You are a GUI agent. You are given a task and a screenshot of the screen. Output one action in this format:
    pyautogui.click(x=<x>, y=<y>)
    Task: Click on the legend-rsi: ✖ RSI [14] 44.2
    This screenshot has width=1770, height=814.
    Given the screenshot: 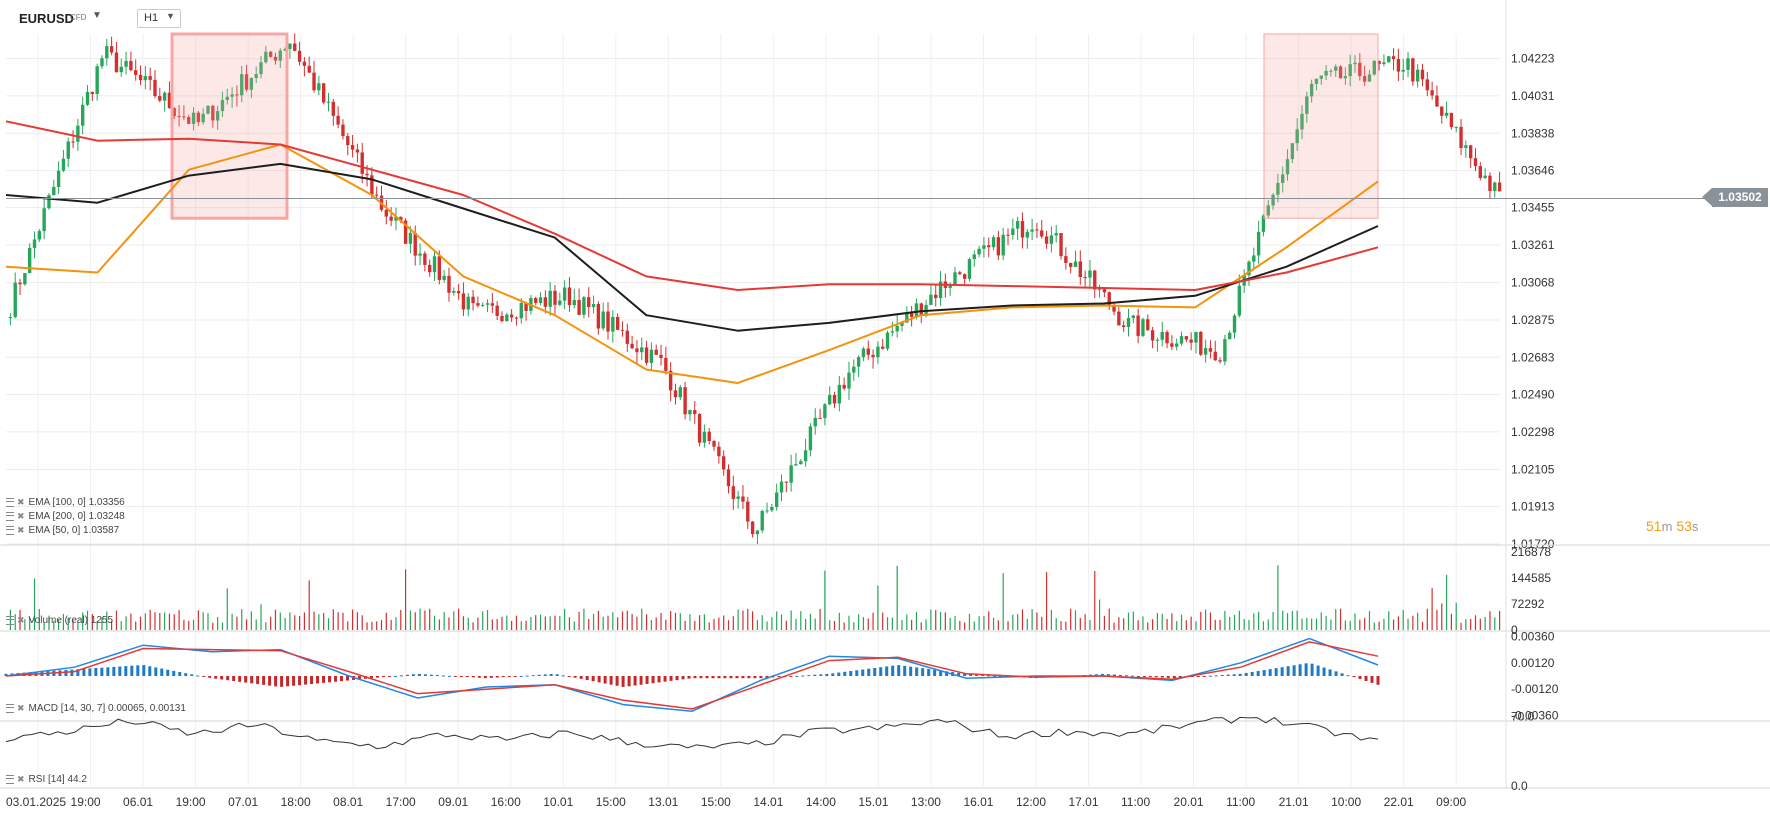 What is the action you would take?
    pyautogui.click(x=46, y=779)
    